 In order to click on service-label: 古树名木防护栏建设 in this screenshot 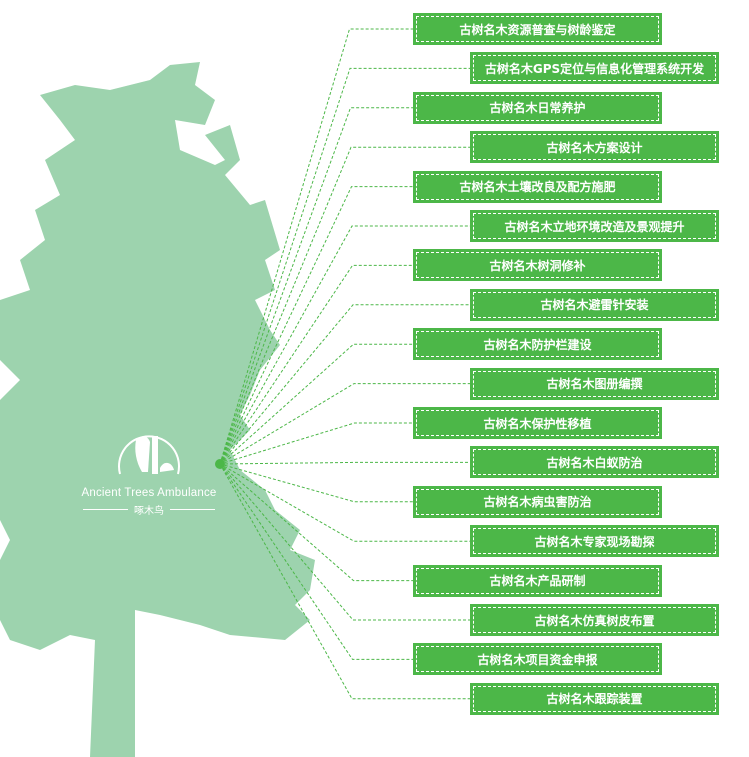, I will do `click(537, 344)`.